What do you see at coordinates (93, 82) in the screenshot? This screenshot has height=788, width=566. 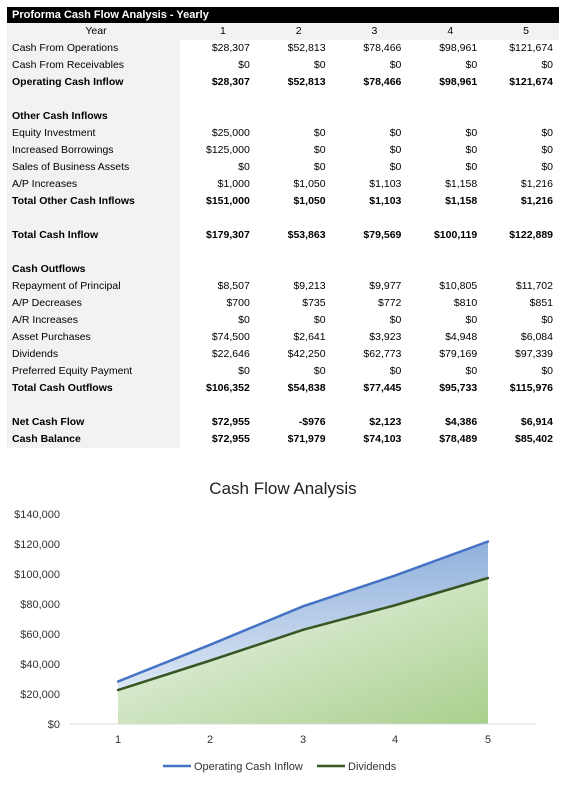 I see `row-label: Operating Cash Inflow` at bounding box center [93, 82].